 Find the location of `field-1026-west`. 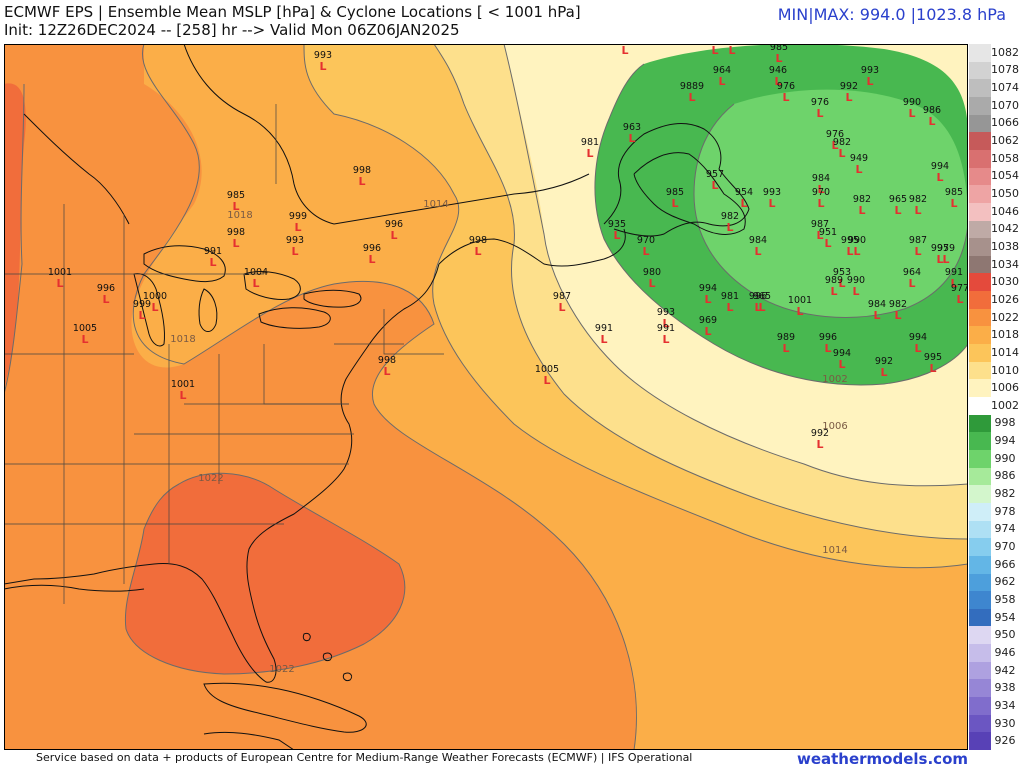

field-1026-west is located at coordinates (15, 239).